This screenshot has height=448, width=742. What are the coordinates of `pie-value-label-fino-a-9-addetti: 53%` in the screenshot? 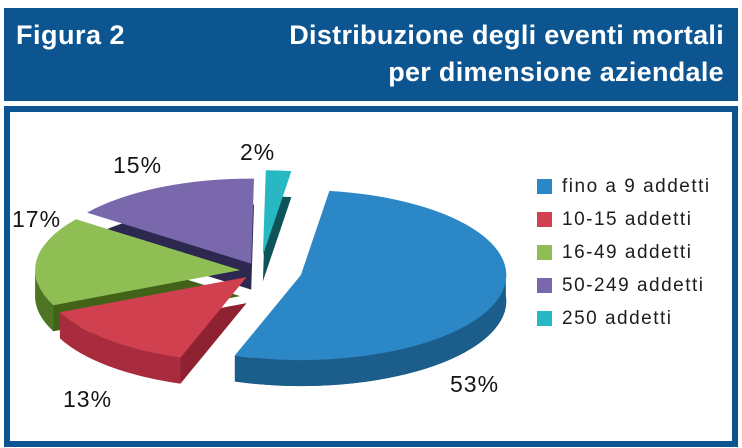 It's located at (475, 384).